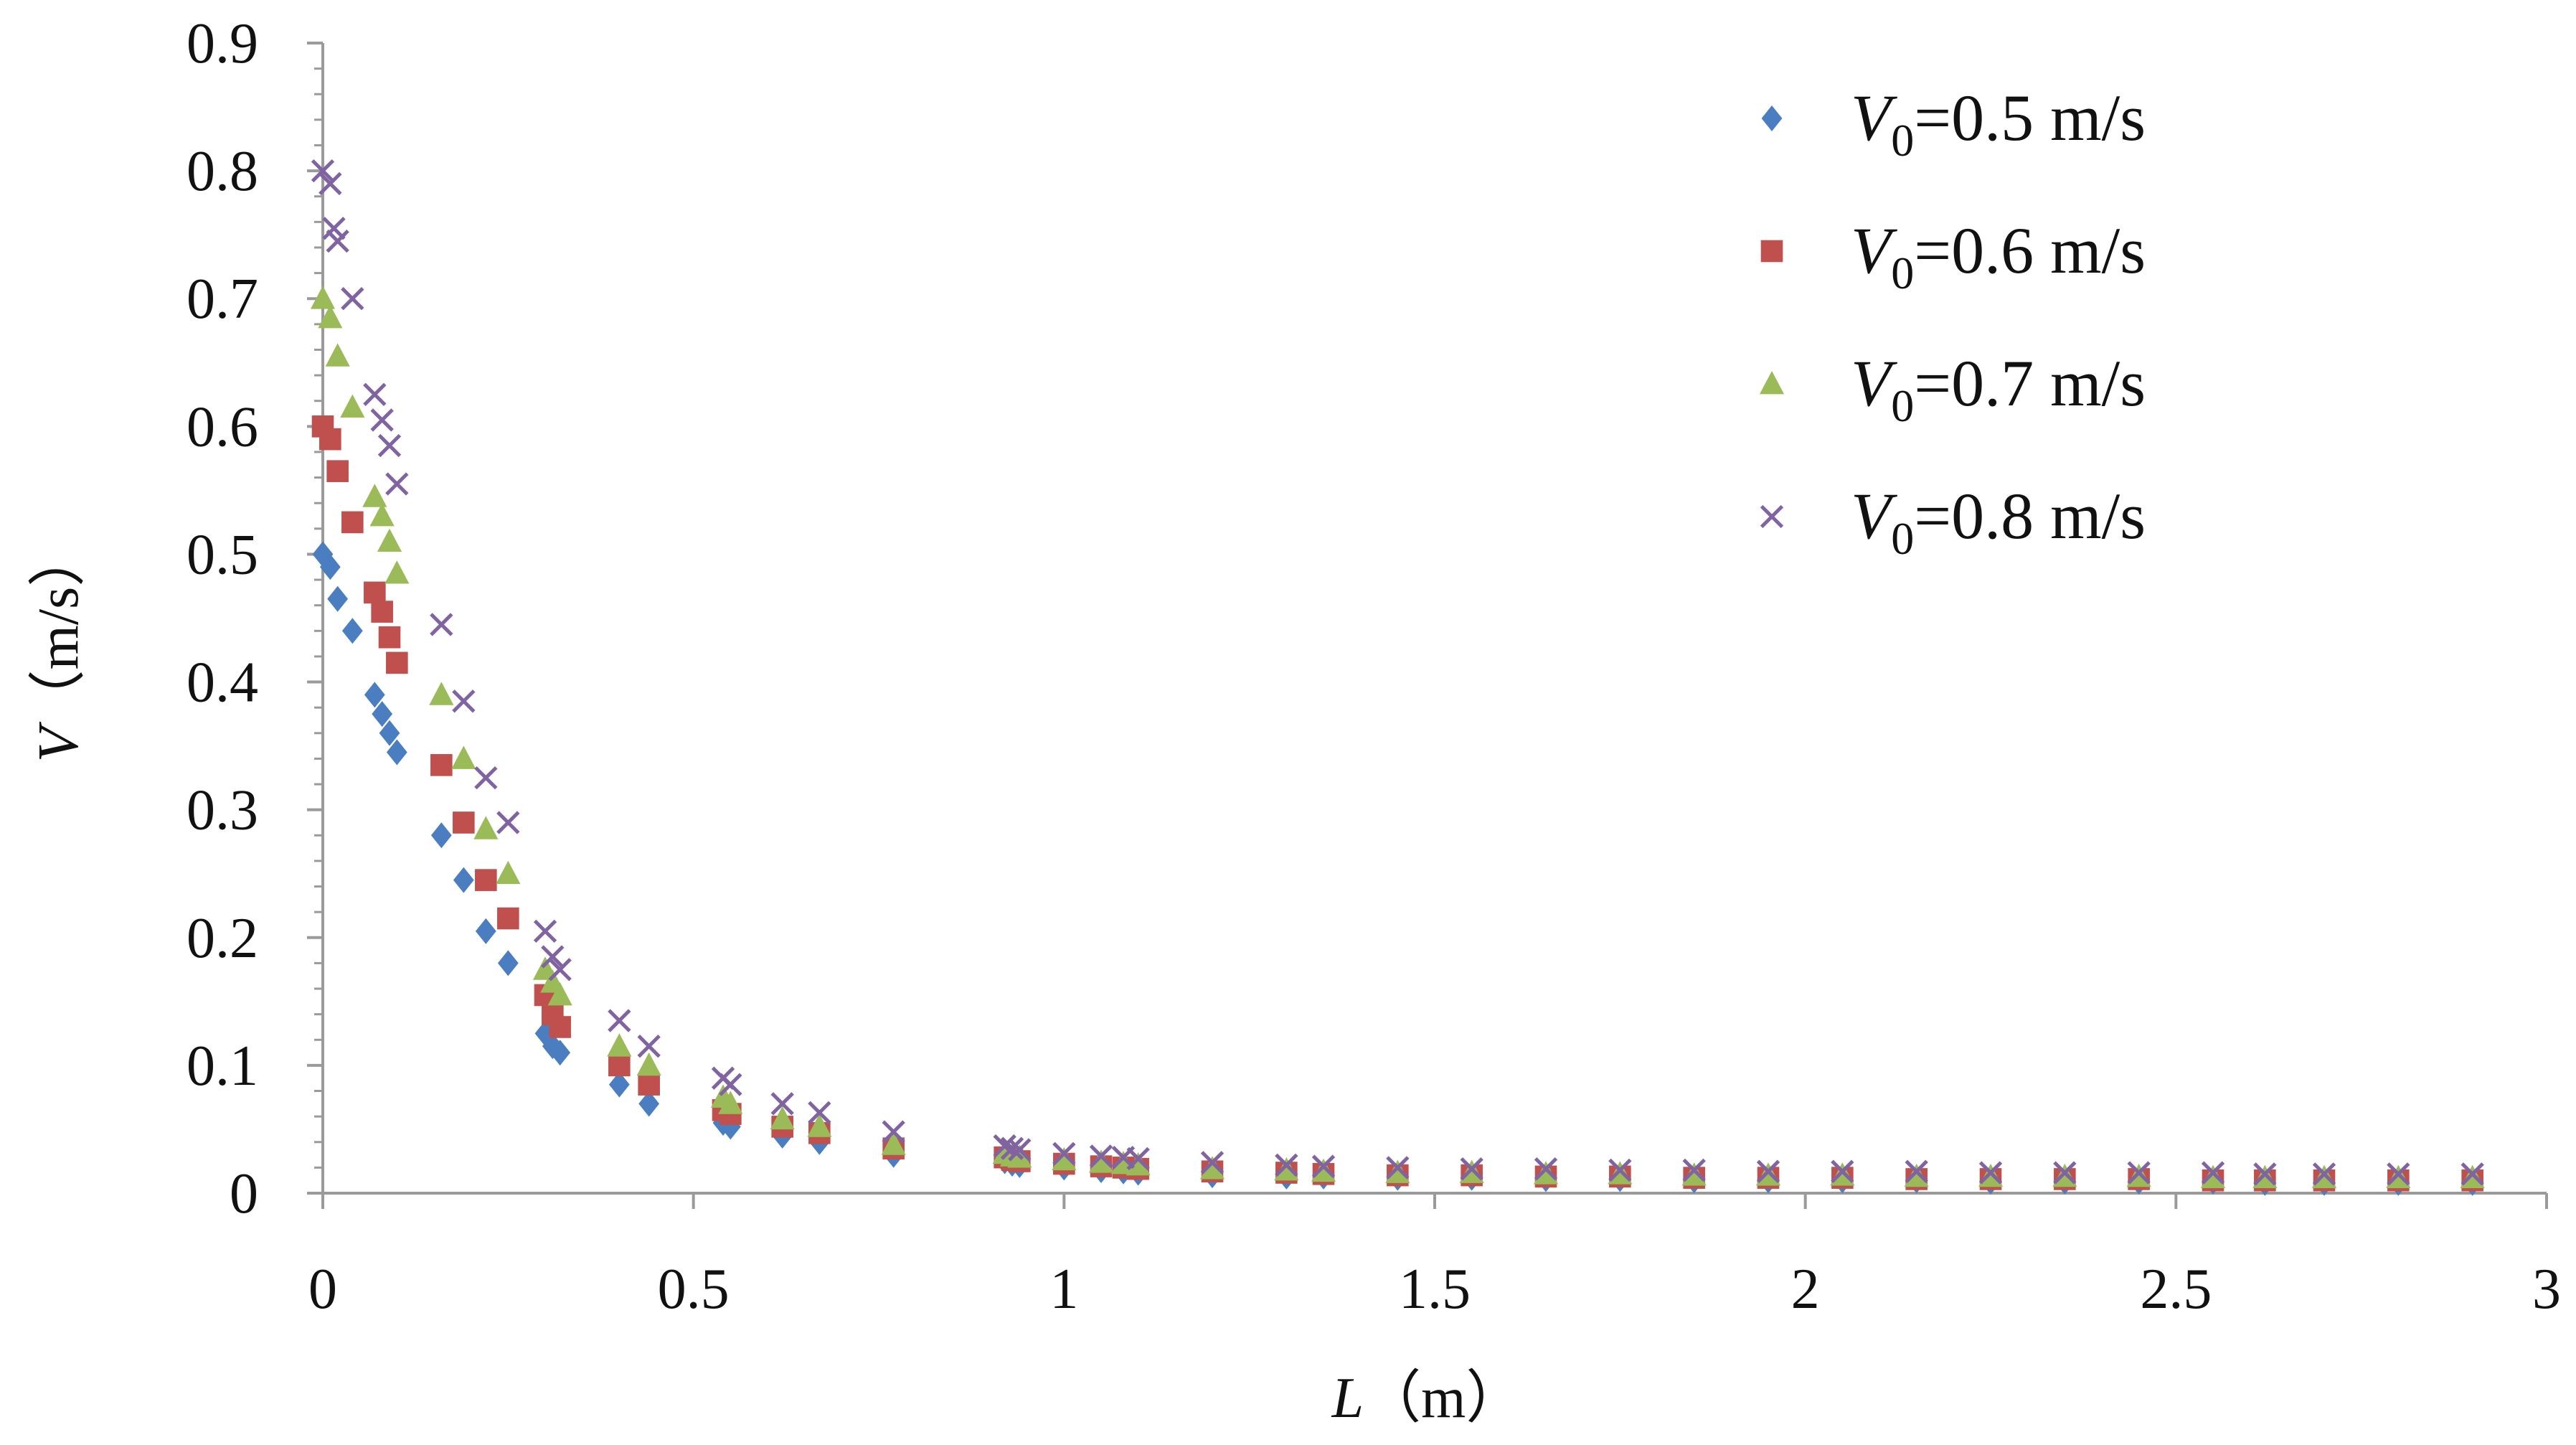  I want to click on legend-label-value: =0.5 m/s, so click(2030, 117).